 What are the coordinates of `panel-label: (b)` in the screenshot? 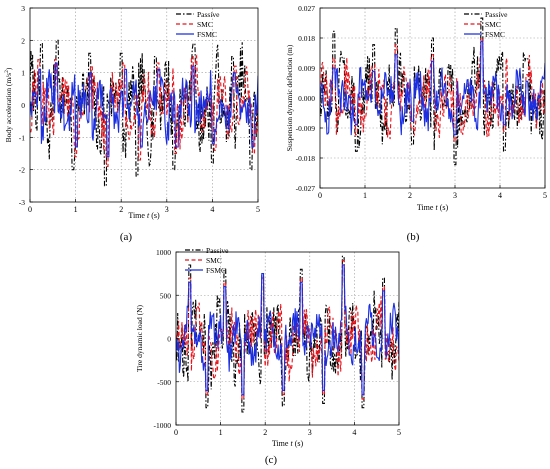 It's located at (413, 237).